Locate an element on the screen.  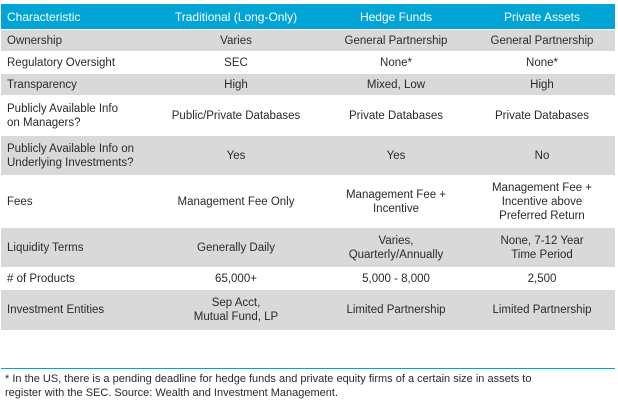
cell-characteristic: Ownership is located at coordinates (75, 40).